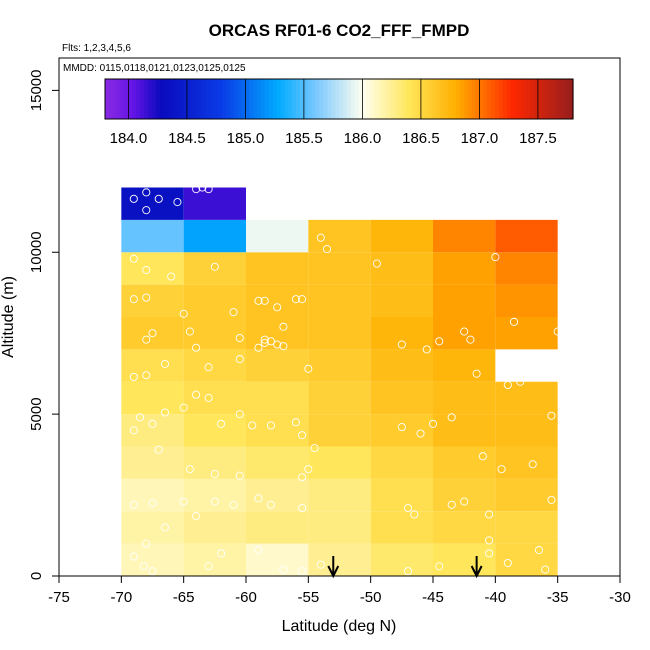  What do you see at coordinates (36, 252) in the screenshot?
I see `y-tick-label: 10000` at bounding box center [36, 252].